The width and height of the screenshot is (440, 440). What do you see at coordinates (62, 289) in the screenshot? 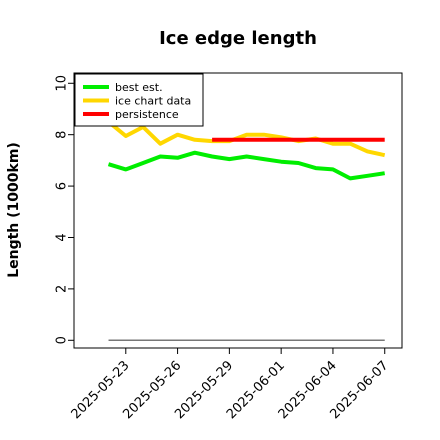
I see `y-tick-label: 2` at bounding box center [62, 289].